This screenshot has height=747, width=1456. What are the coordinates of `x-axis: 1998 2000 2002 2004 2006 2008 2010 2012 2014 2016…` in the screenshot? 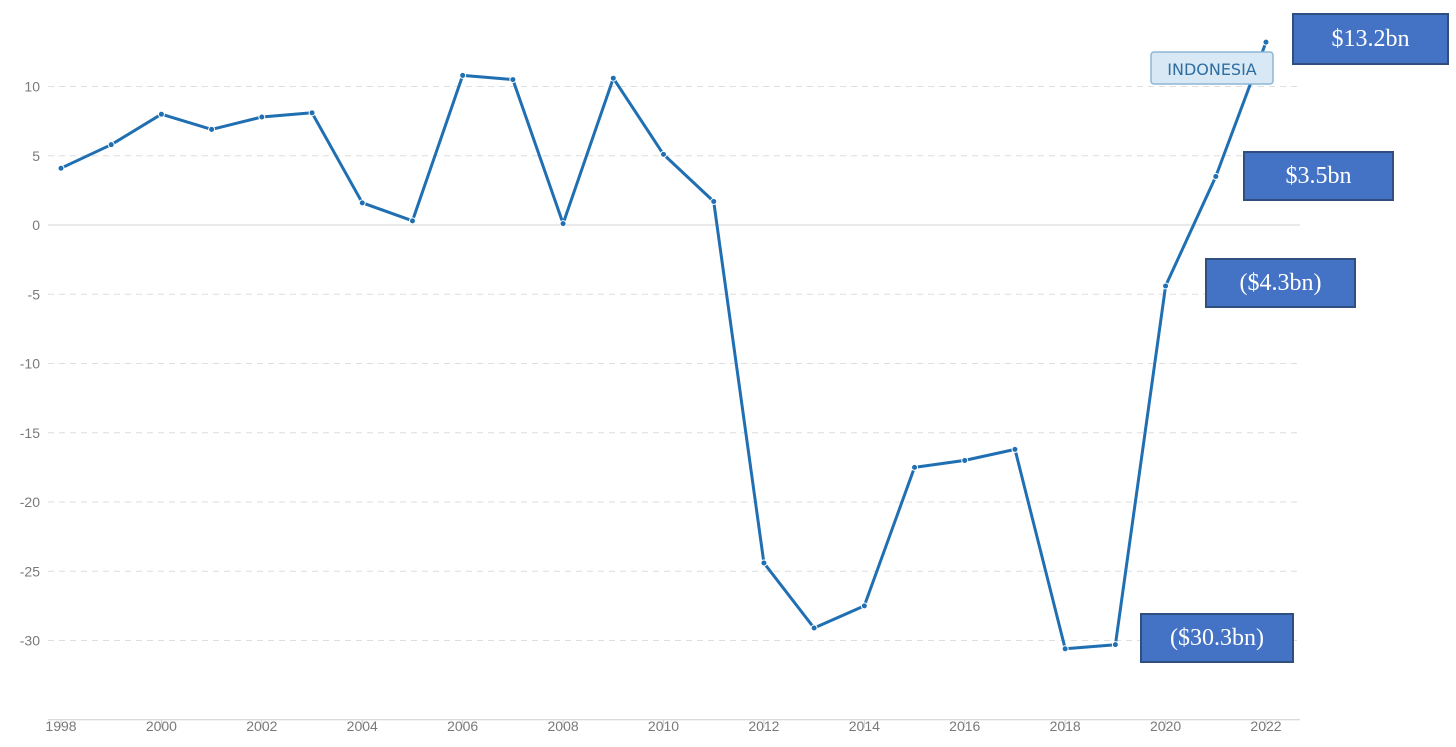 It's located at (672, 726).